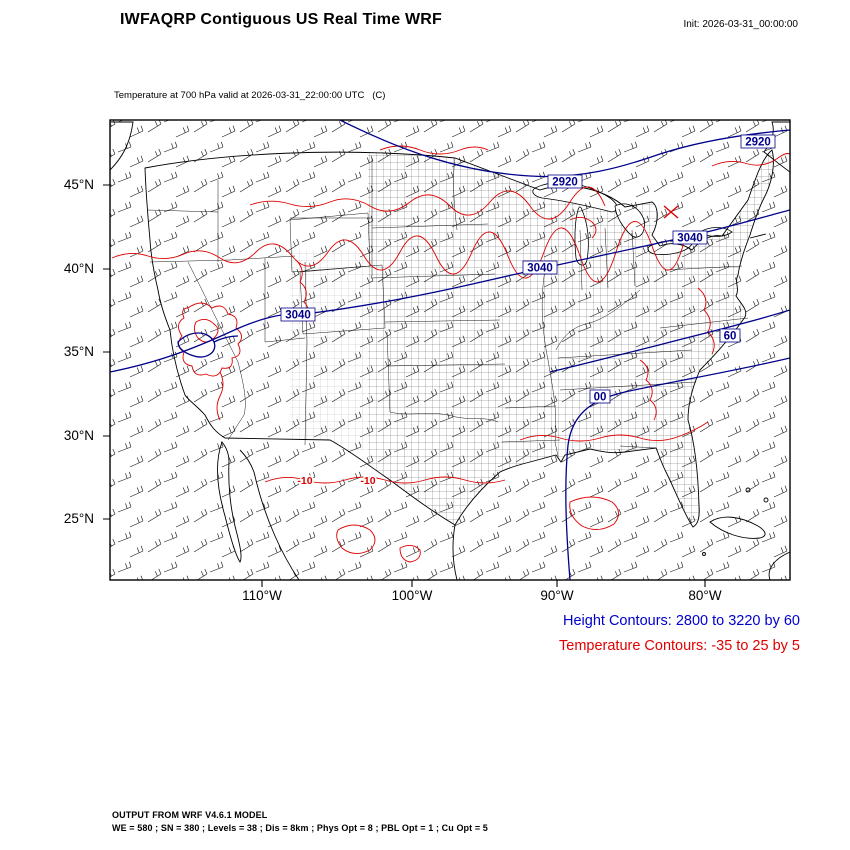 This screenshot has height=850, width=850. Describe the element at coordinates (281, 19) in the screenshot. I see `plot-title: IWFAQRP Contiguous US Real Time WRF` at that location.